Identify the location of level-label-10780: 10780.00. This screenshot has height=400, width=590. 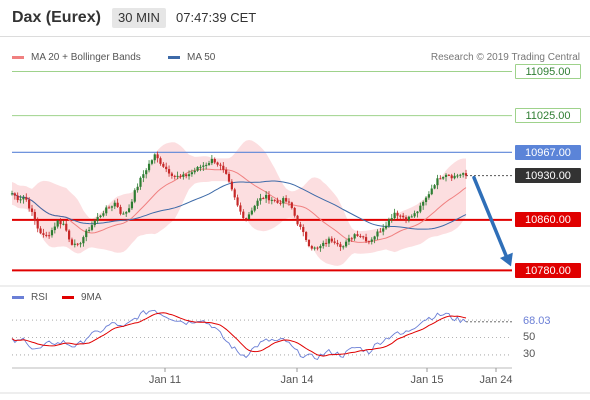
(548, 270).